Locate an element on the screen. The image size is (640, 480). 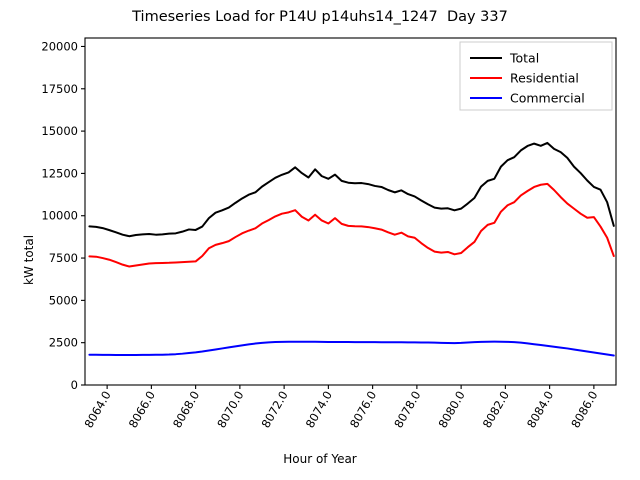
x-tick-label: 8076.0 is located at coordinates (363, 410).